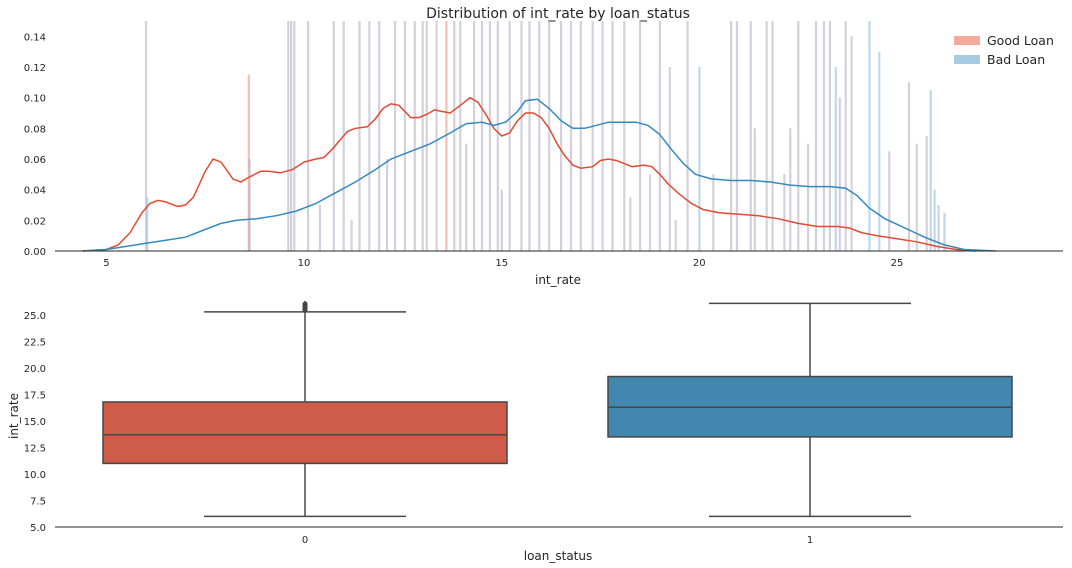 This screenshot has width=1072, height=568. What do you see at coordinates (35, 160) in the screenshot?
I see `y-tick-label: 0.06` at bounding box center [35, 160].